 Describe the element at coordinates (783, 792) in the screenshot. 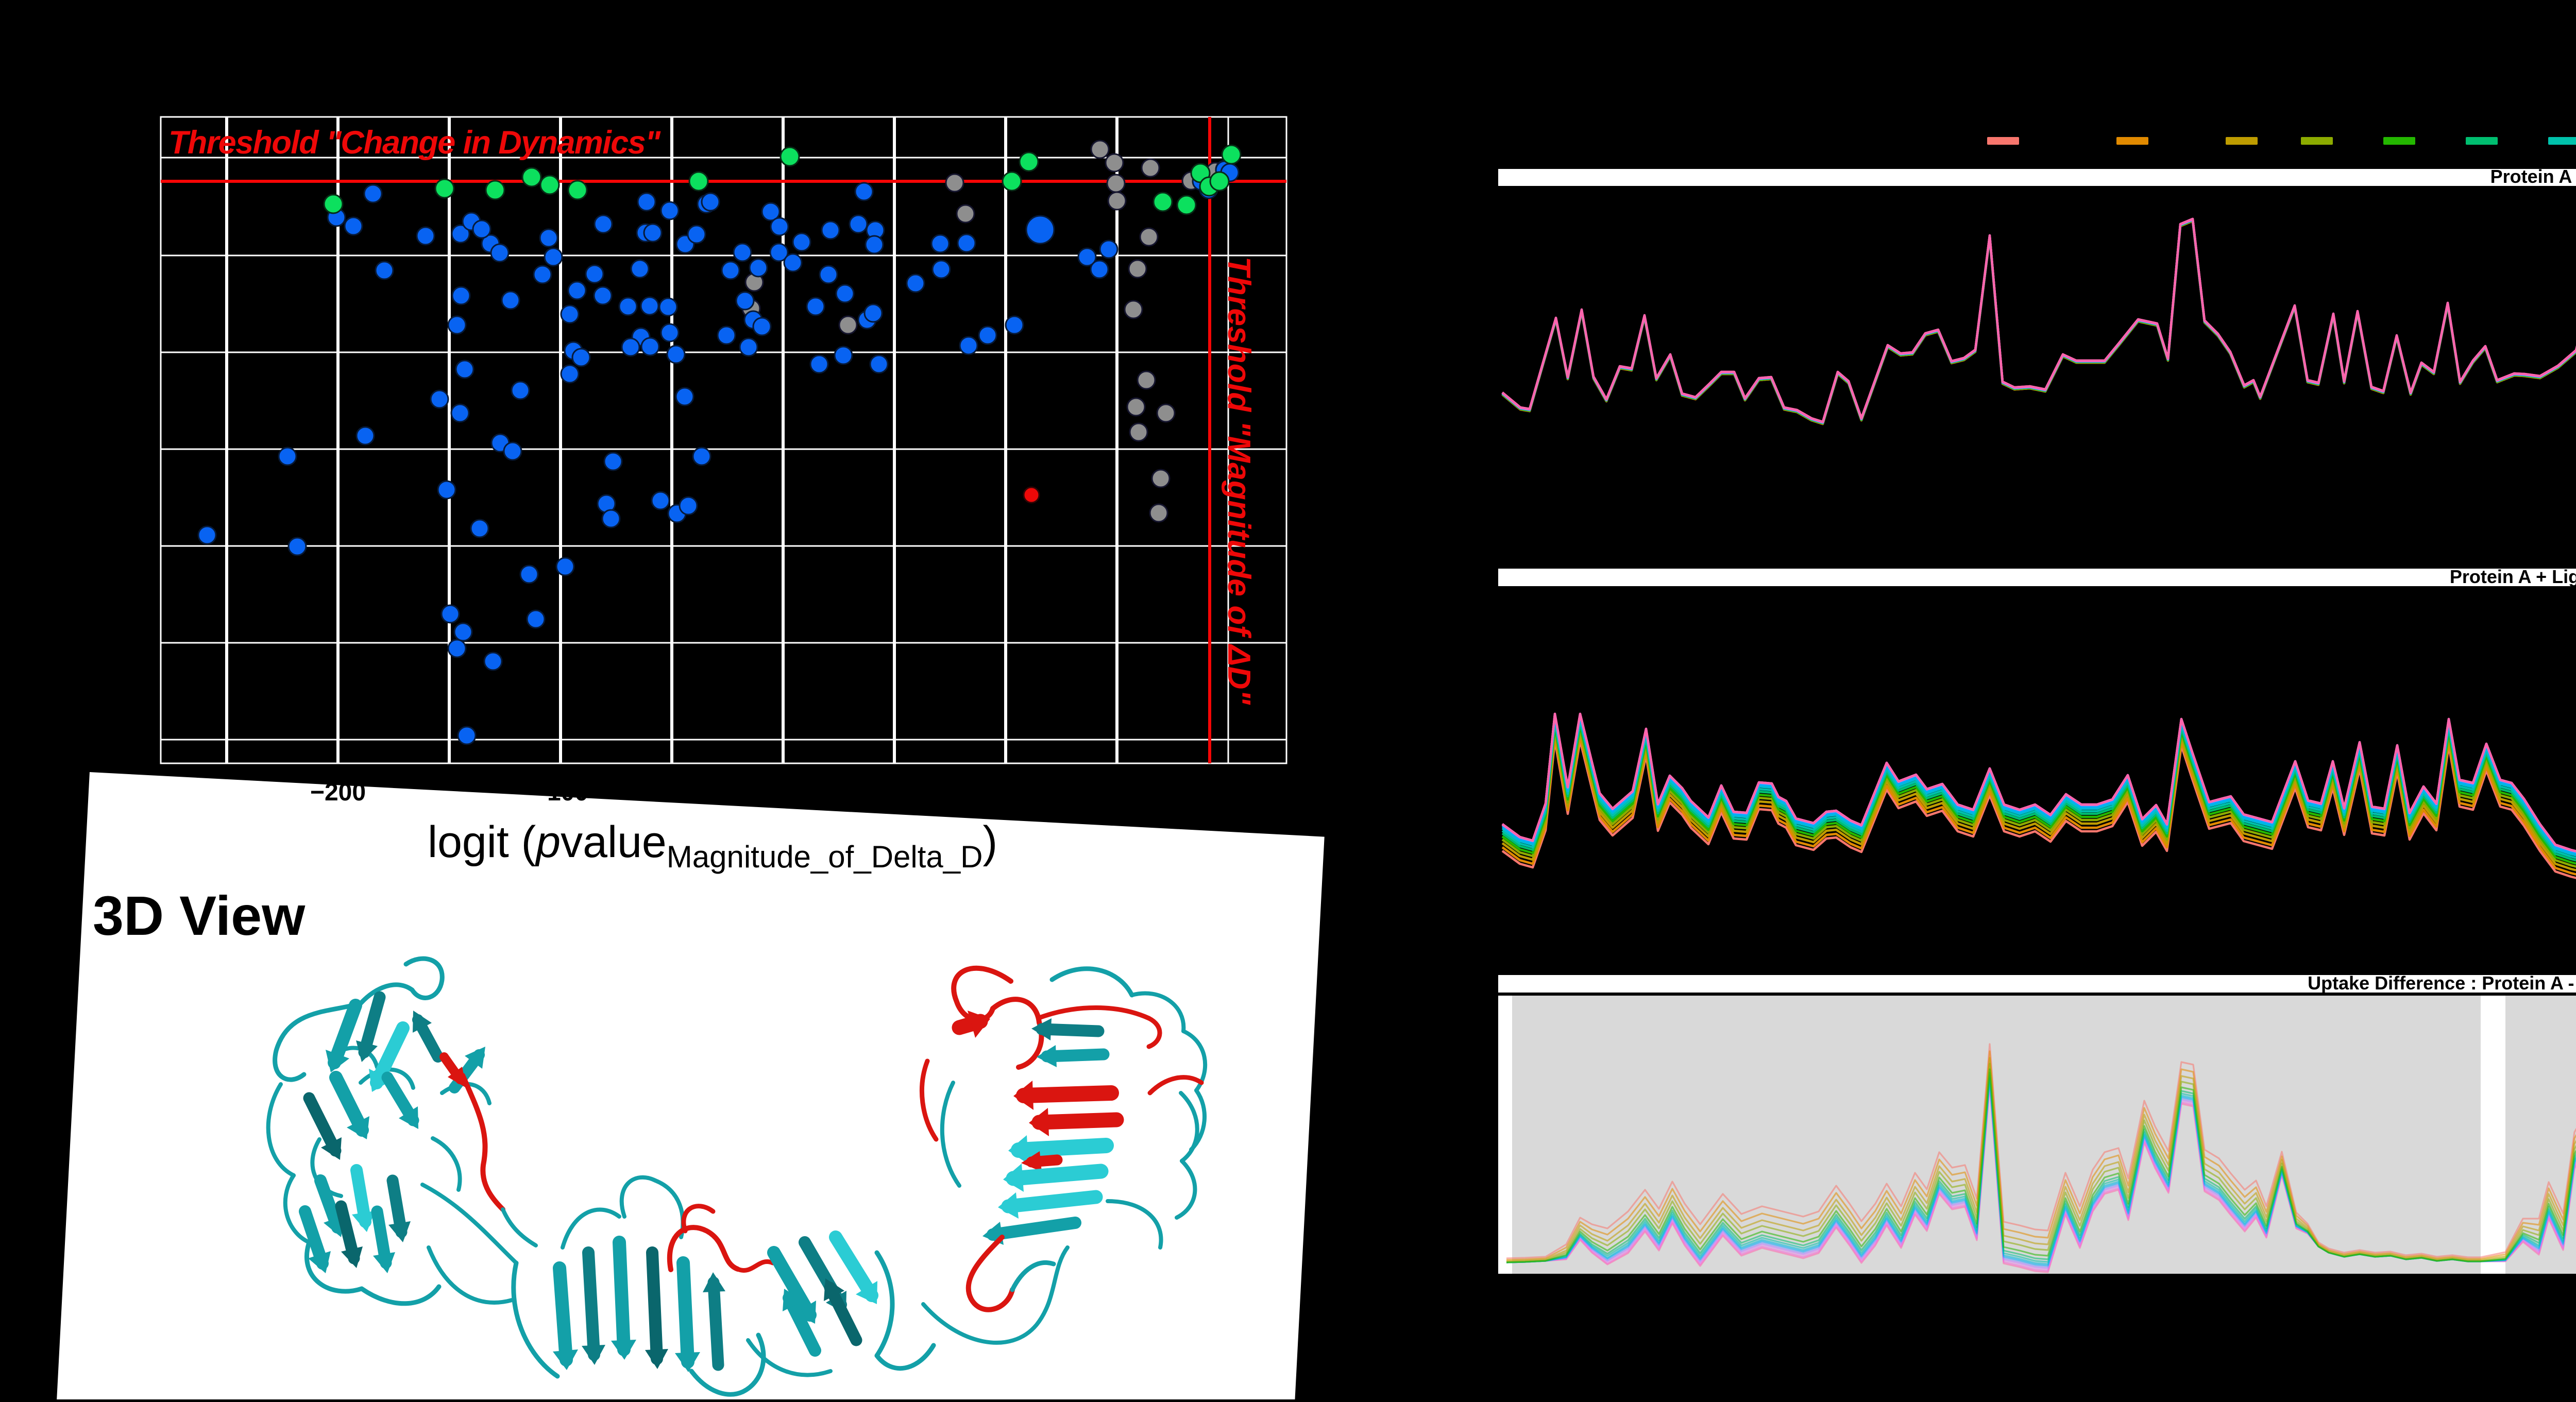

I see `svg-text: 0` at that location.